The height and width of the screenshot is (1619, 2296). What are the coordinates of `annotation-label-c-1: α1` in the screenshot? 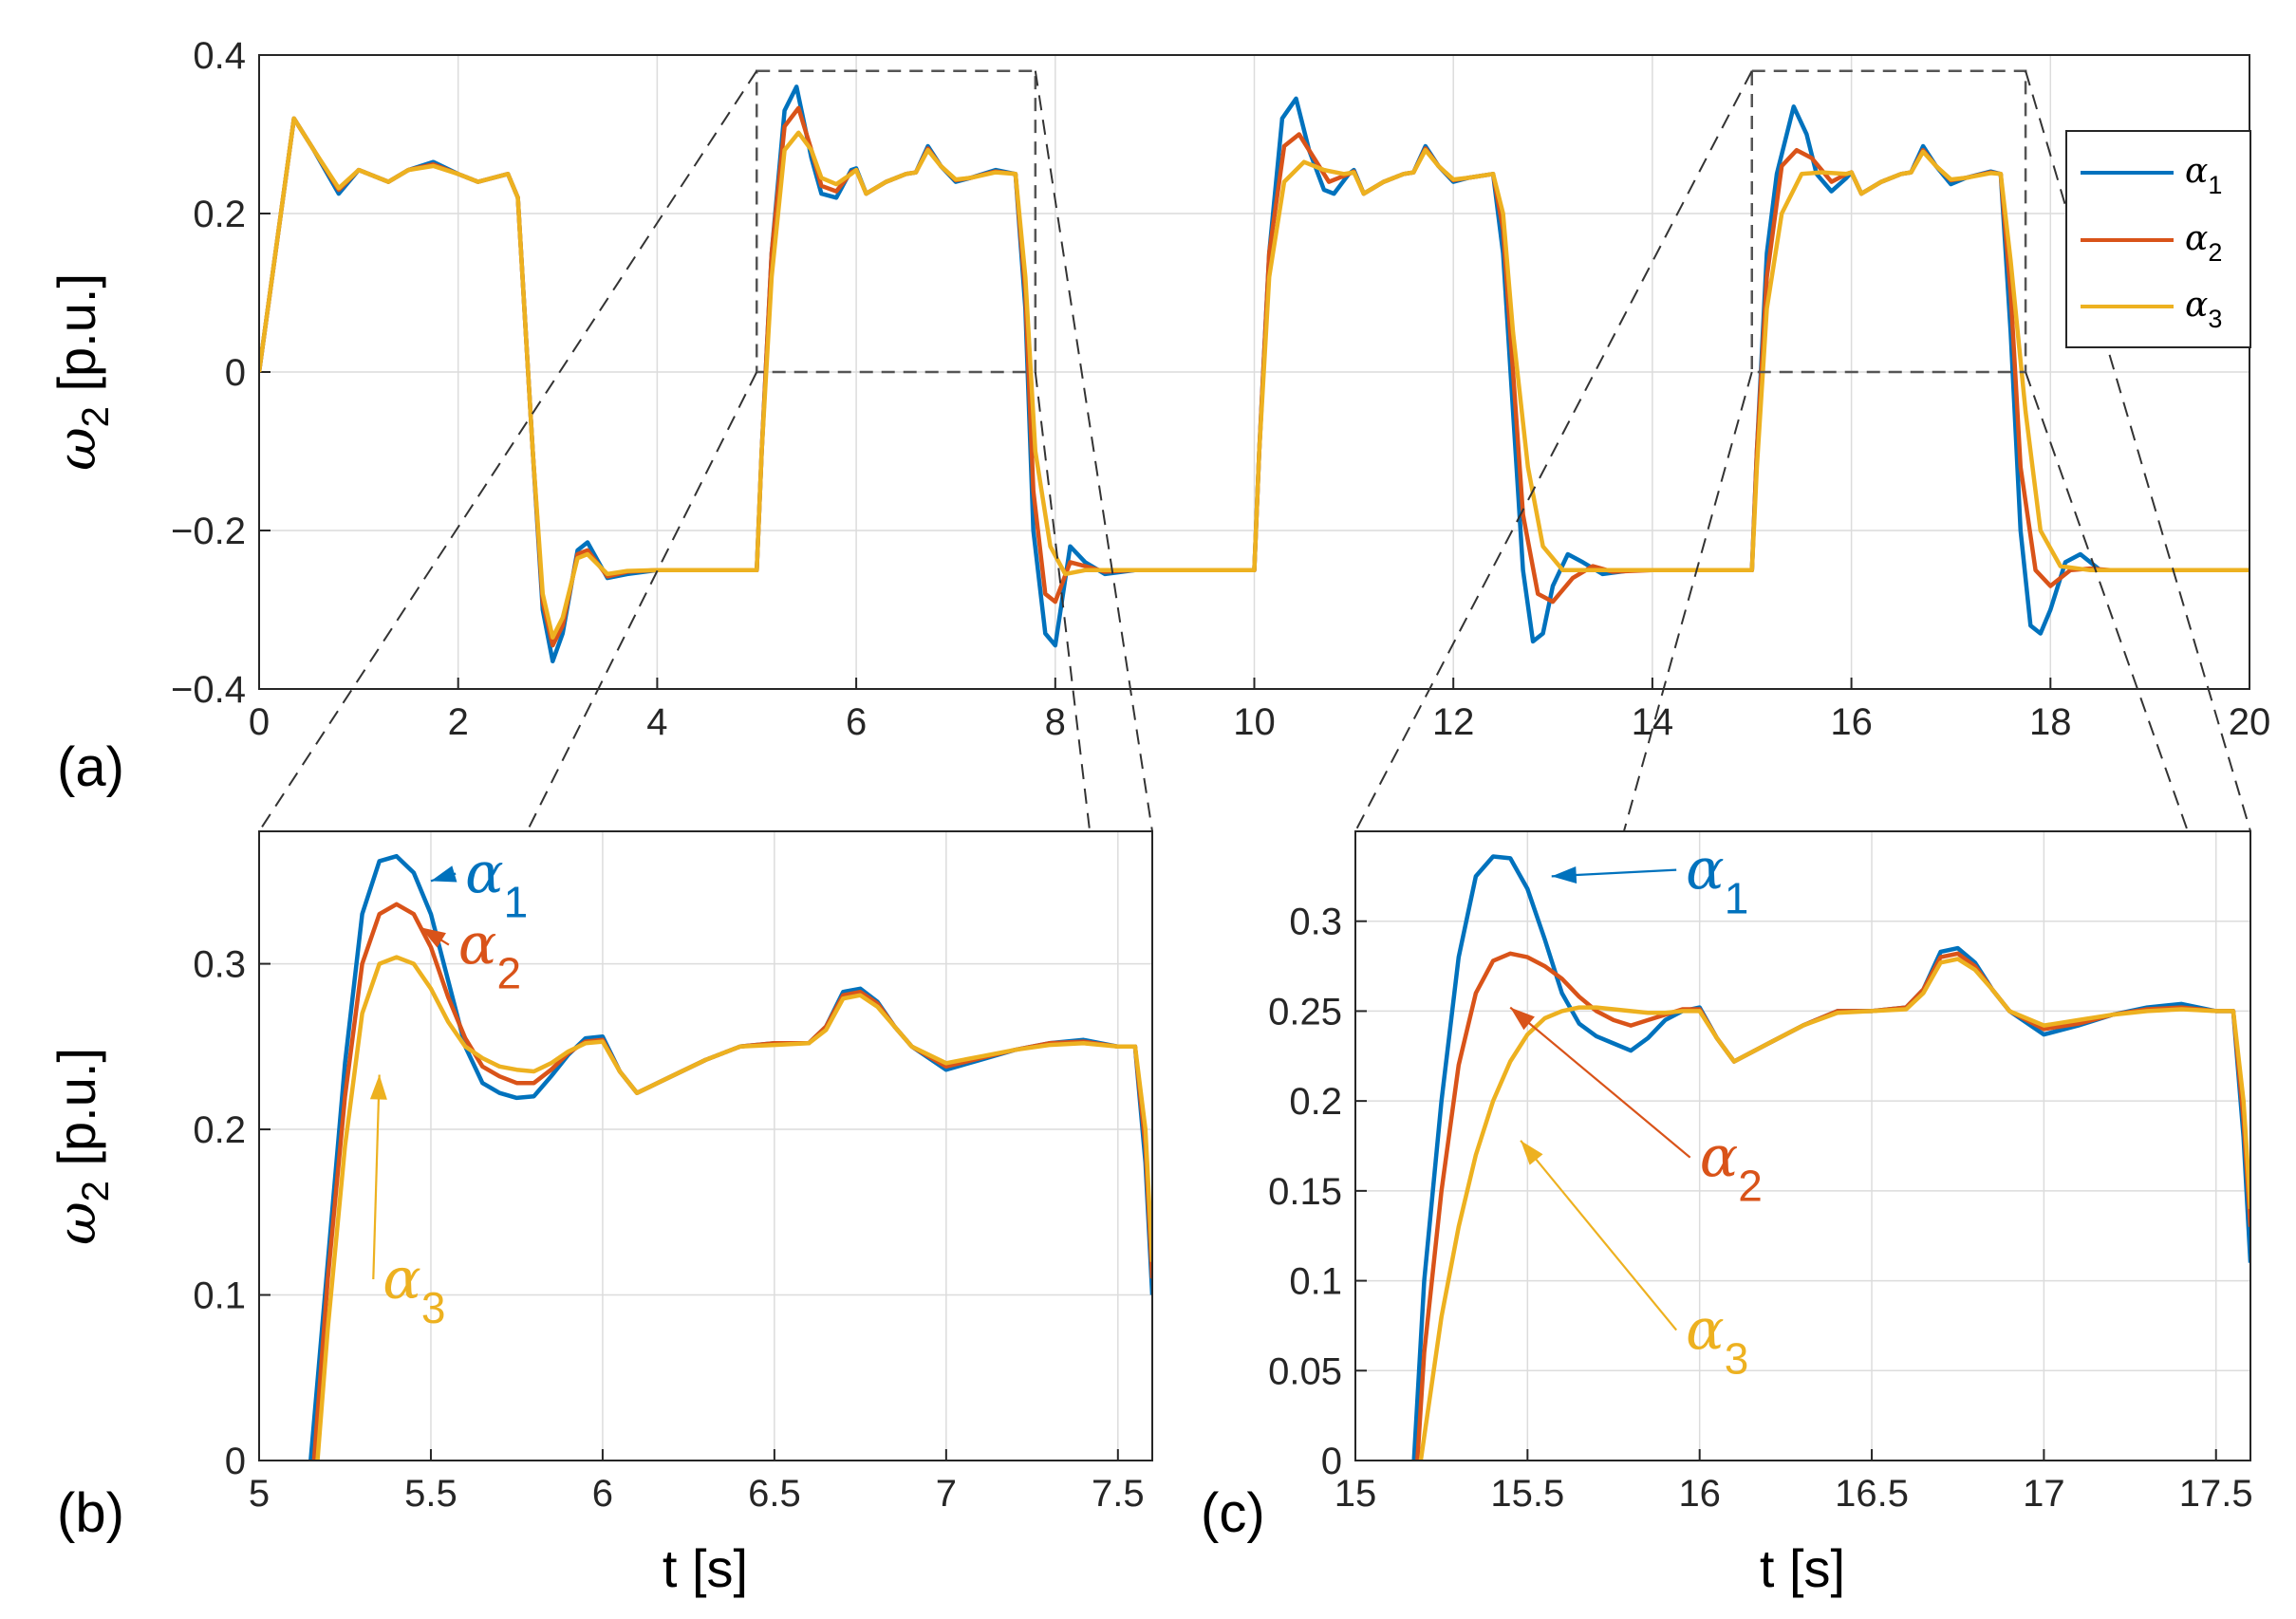 It's located at (1717, 880).